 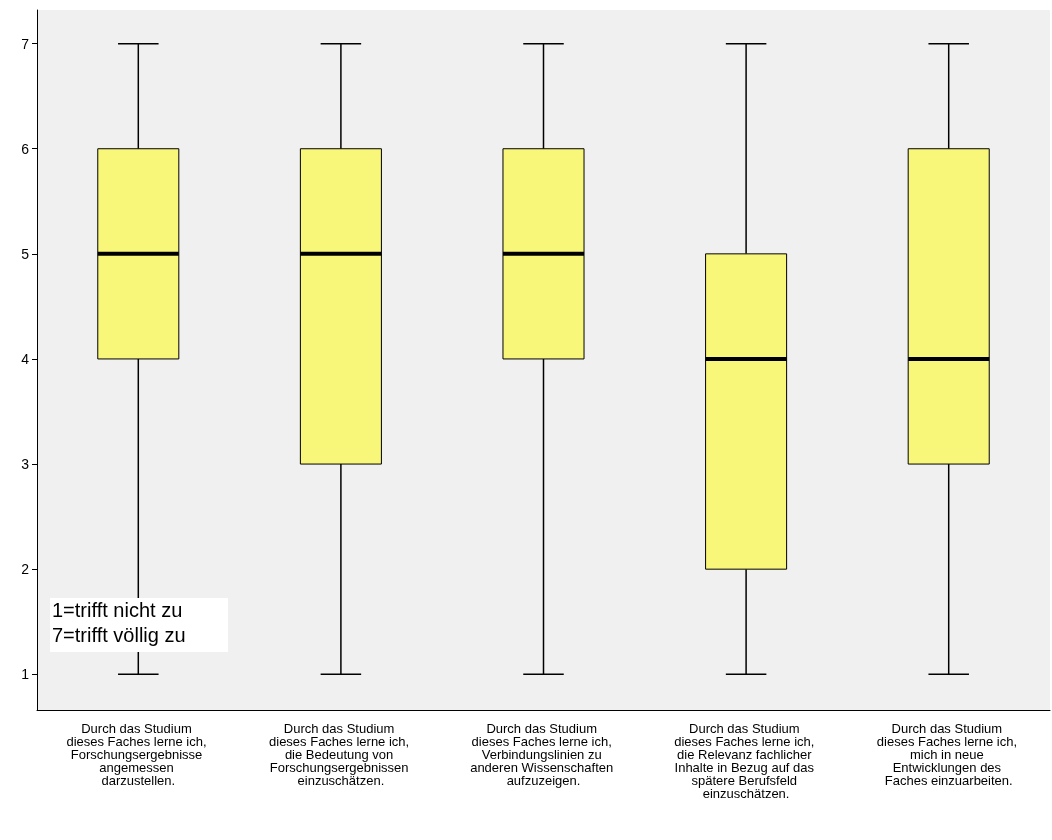 What do you see at coordinates (25, 253) in the screenshot?
I see `y-tick-label: 5` at bounding box center [25, 253].